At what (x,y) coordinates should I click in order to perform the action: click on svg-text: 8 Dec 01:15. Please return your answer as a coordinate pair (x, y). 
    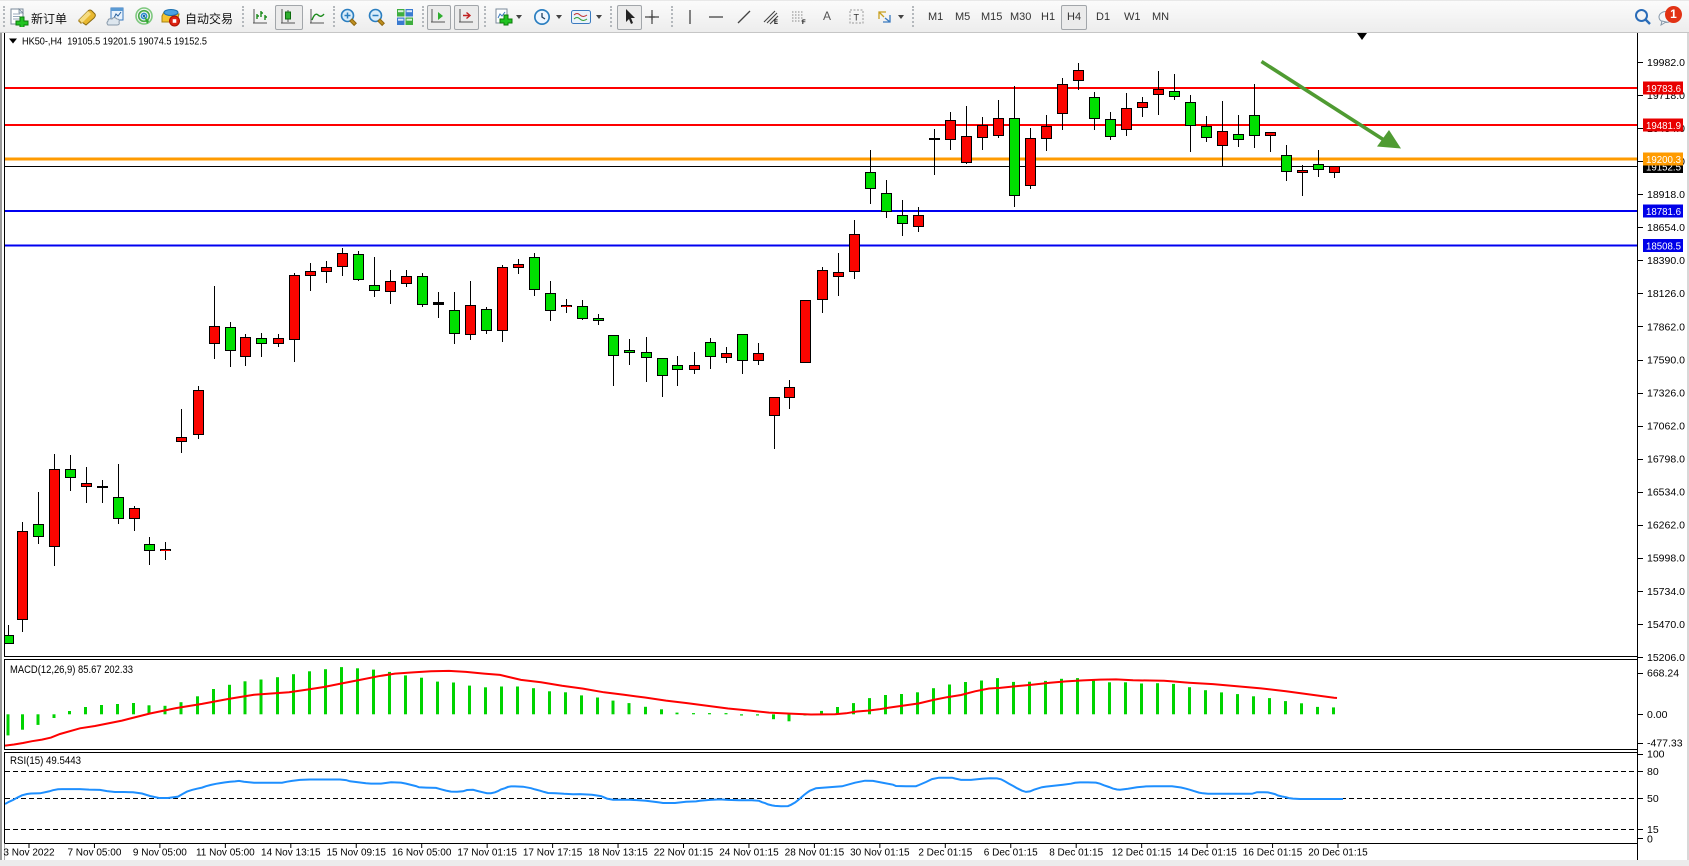
    Looking at the image, I should click on (1076, 853).